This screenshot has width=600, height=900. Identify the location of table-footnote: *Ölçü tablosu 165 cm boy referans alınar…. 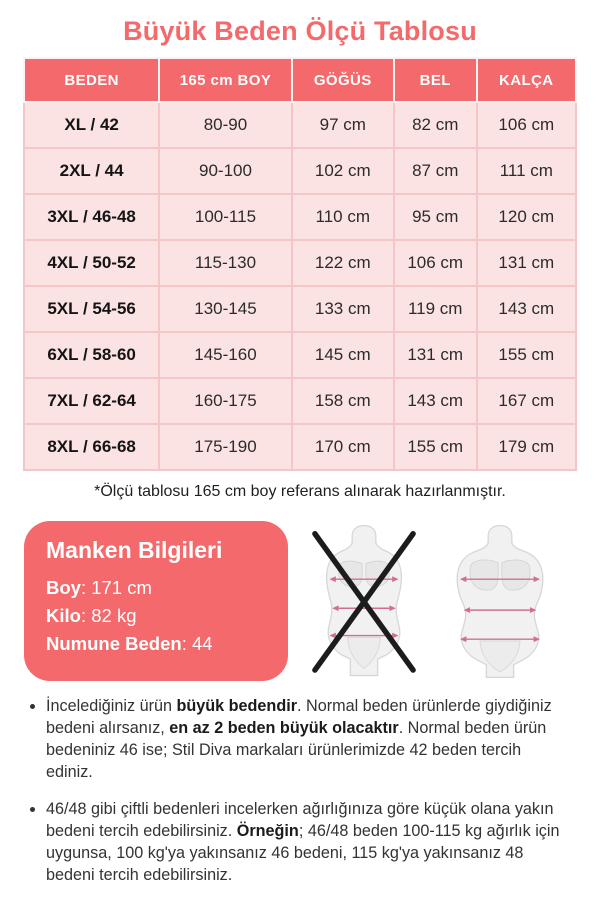
(300, 491).